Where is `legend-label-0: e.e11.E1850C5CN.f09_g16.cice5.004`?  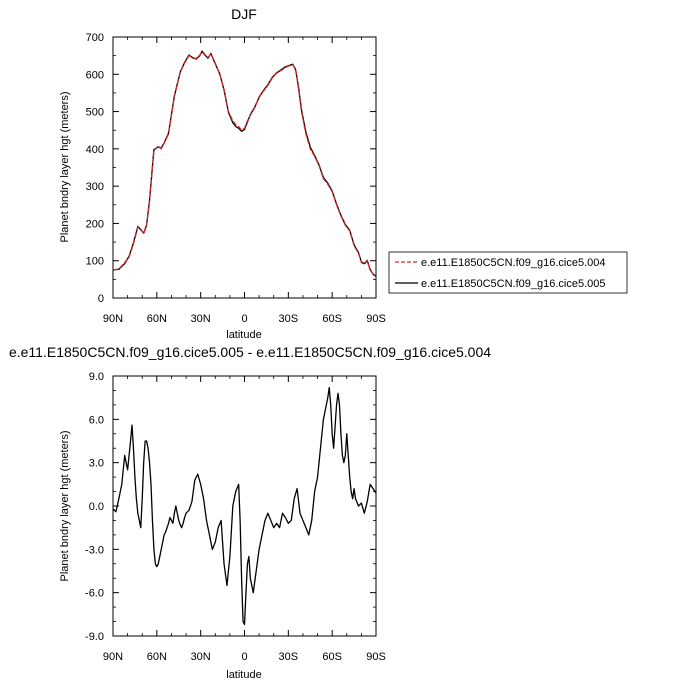
legend-label-0: e.e11.E1850C5CN.f09_g16.cice5.004 is located at coordinates (513, 263).